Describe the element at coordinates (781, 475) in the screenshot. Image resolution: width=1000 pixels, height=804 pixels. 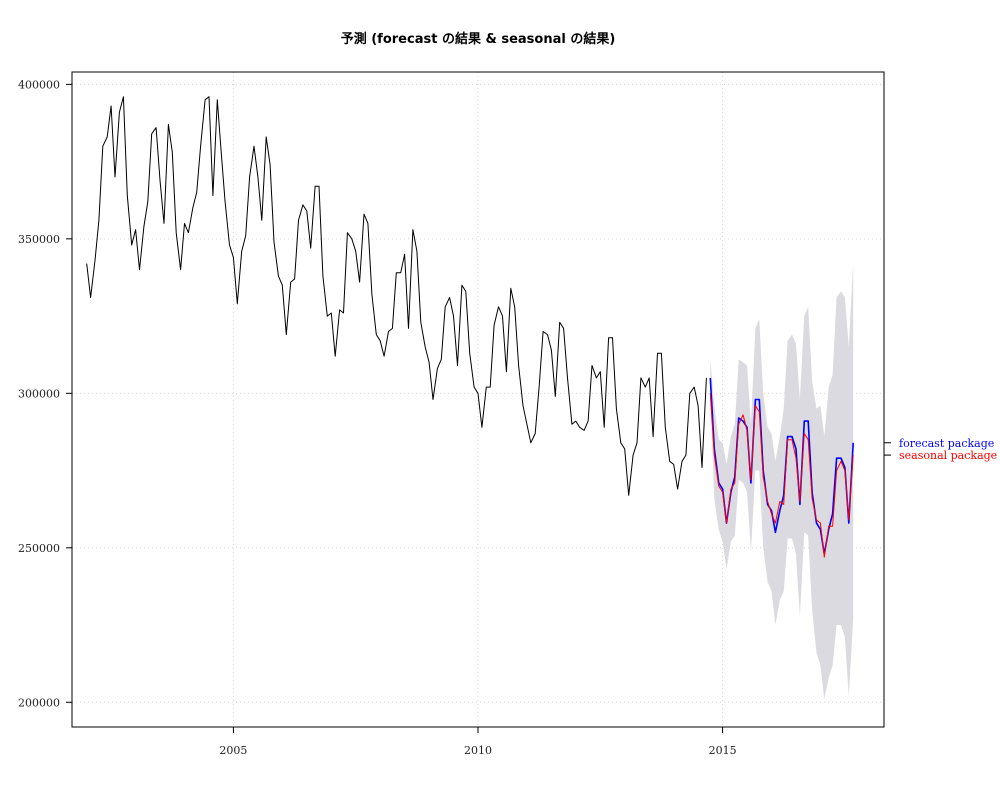
I see `series-line-seasonal` at that location.